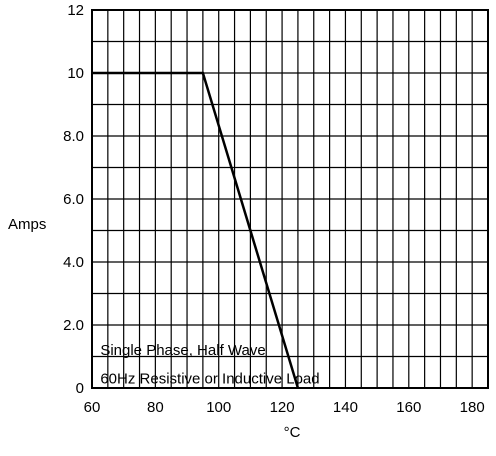 The width and height of the screenshot is (496, 456). Describe the element at coordinates (75, 73) in the screenshot. I see `y-tick-label: 10` at that location.